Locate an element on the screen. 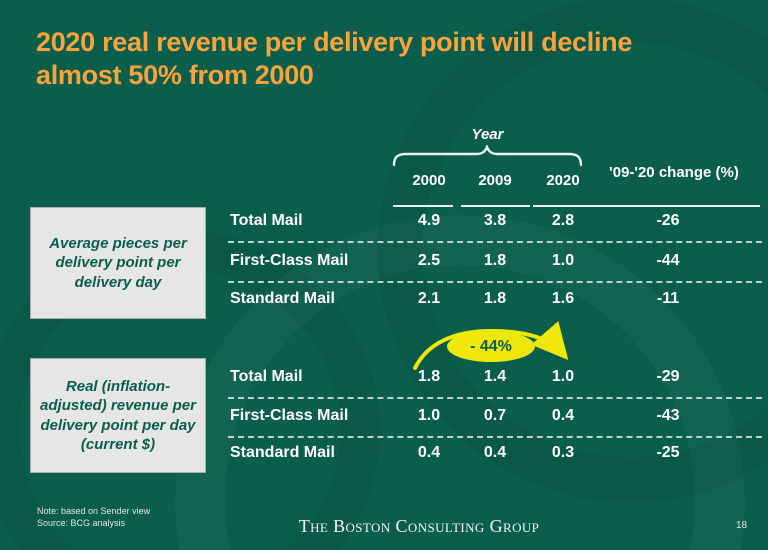 Image resolution: width=768 pixels, height=550 pixels. column-header-2000: 2000 is located at coordinates (429, 180).